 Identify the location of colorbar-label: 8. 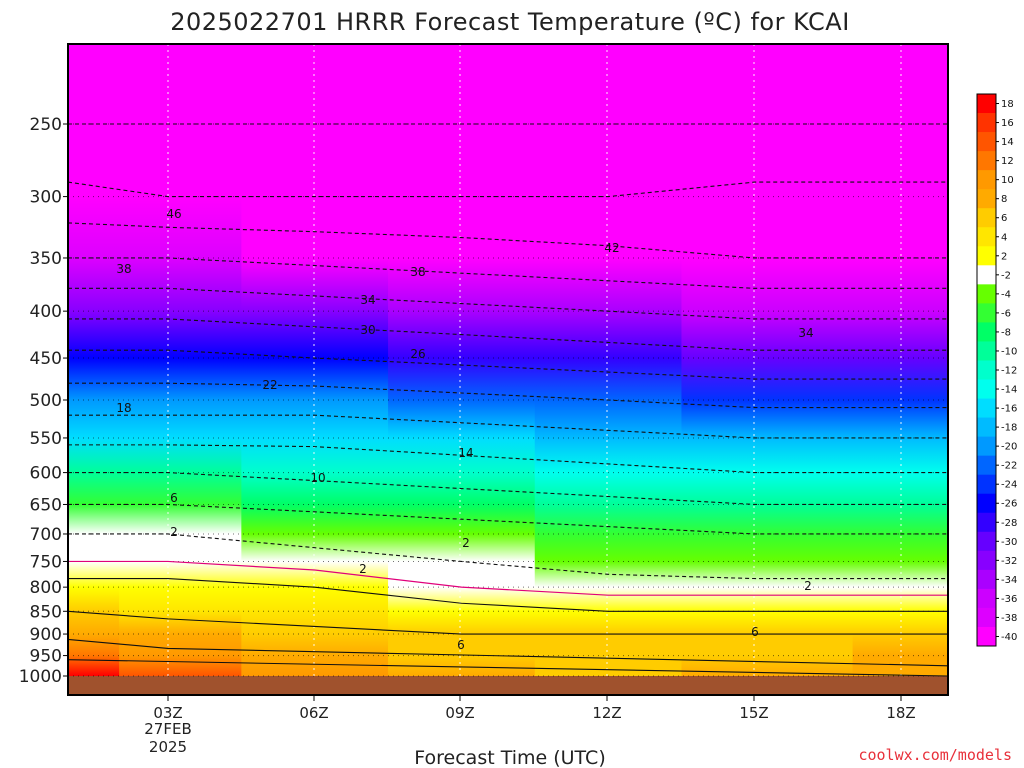
(1004, 199).